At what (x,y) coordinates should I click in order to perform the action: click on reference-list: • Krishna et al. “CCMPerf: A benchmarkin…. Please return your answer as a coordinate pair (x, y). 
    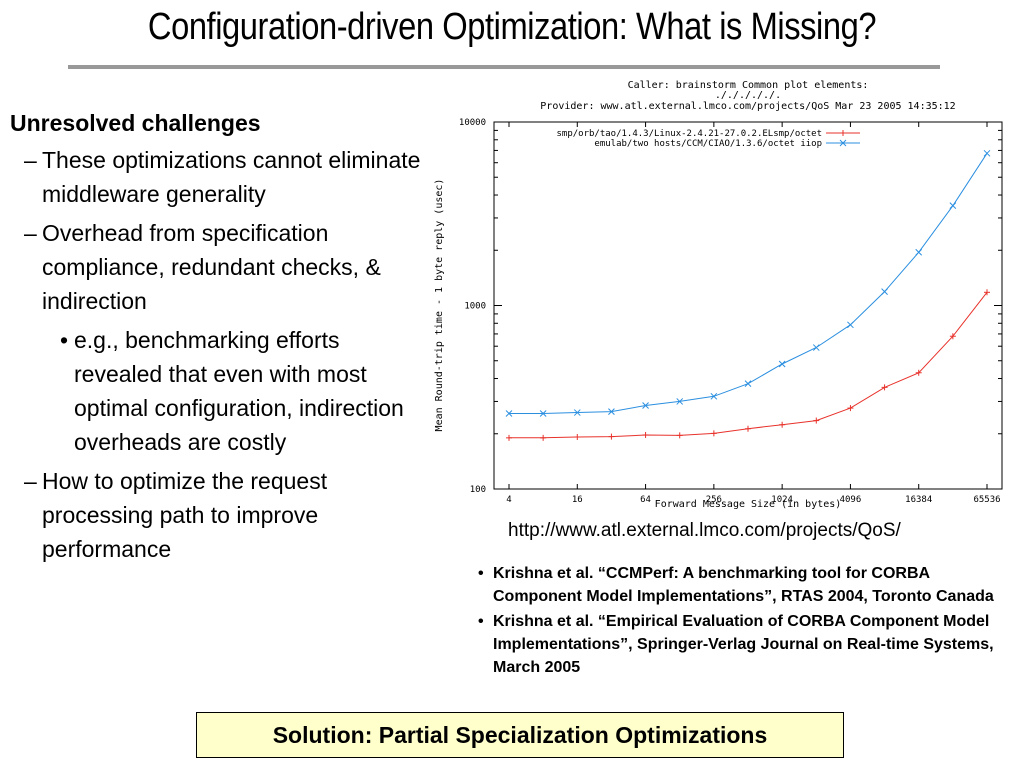
    Looking at the image, I should click on (748, 621).